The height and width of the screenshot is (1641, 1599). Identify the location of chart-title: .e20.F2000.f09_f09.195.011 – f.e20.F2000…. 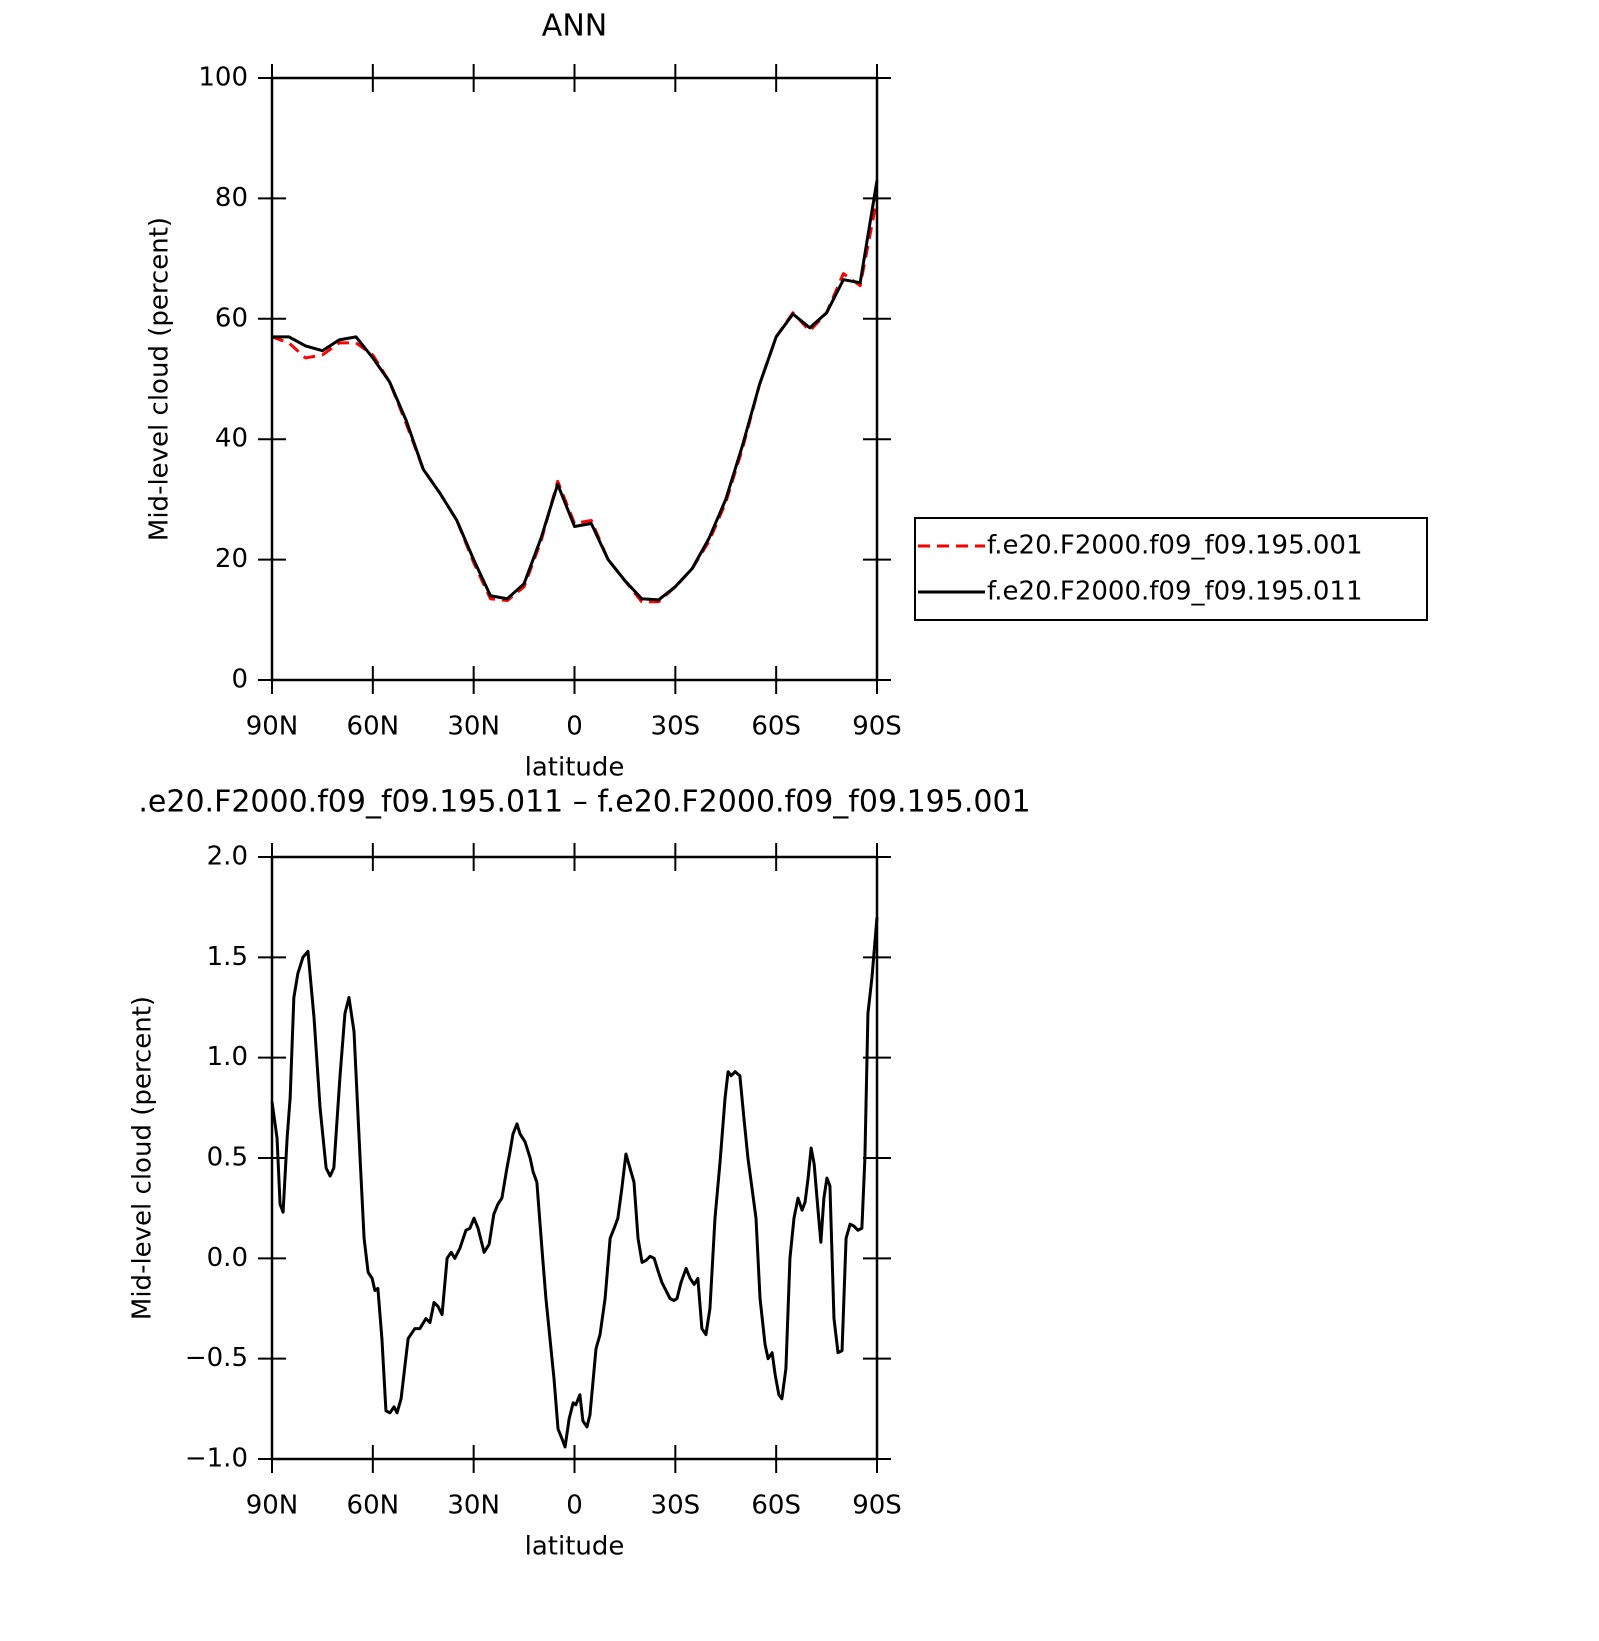
(584, 802).